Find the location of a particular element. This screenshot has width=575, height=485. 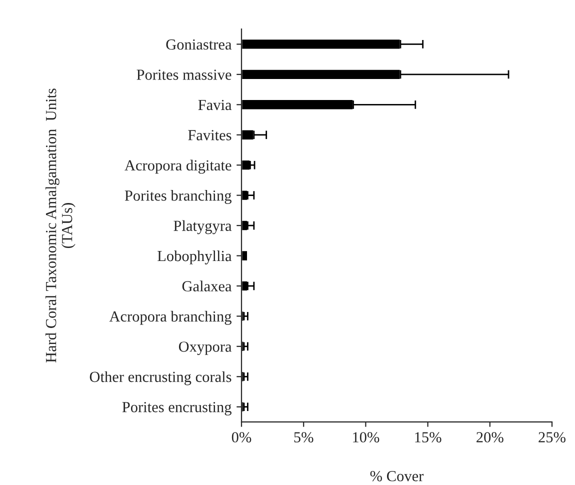

y-tick-label: Oxypora is located at coordinates (205, 348).